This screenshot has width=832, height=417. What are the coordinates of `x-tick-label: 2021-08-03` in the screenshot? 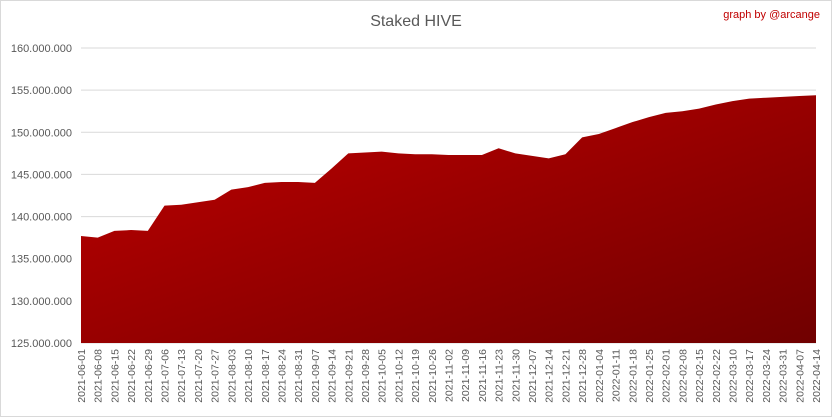 It's located at (232, 376).